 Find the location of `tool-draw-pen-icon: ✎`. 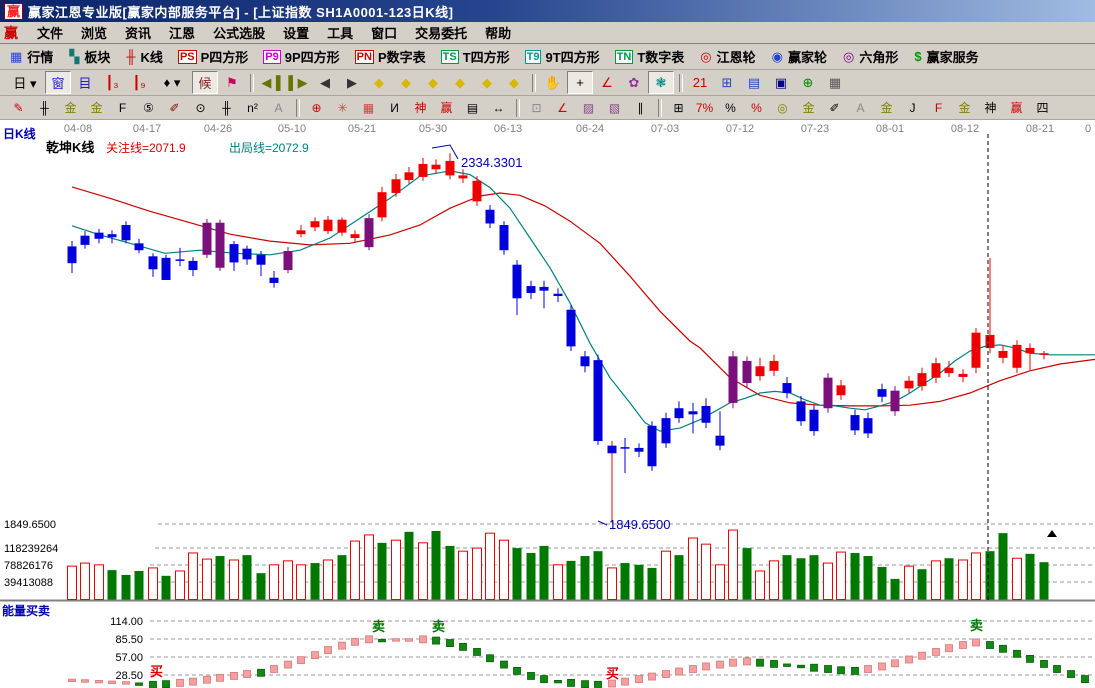

tool-draw-pen-icon: ✎ is located at coordinates (18, 107).